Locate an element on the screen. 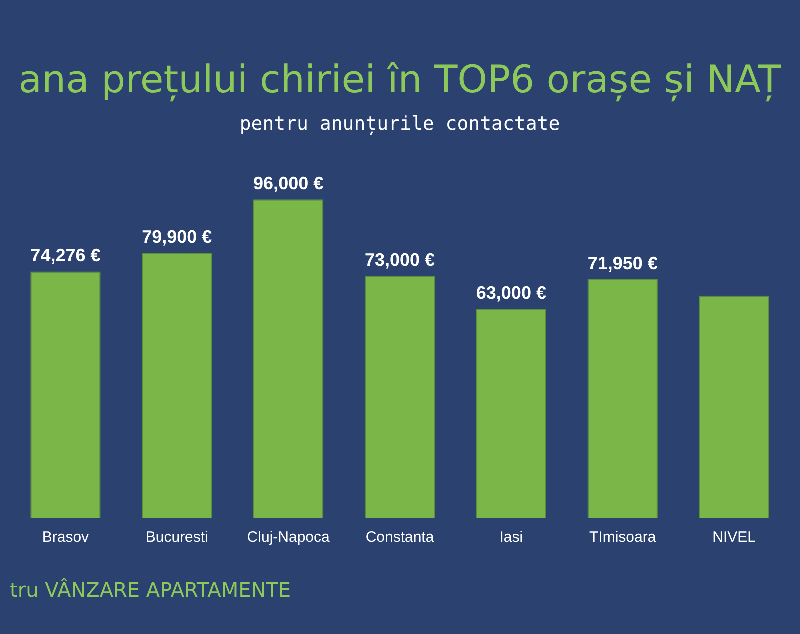 Image resolution: width=800 pixels, height=634 pixels. x-tick-label: Brasov is located at coordinates (66, 537).